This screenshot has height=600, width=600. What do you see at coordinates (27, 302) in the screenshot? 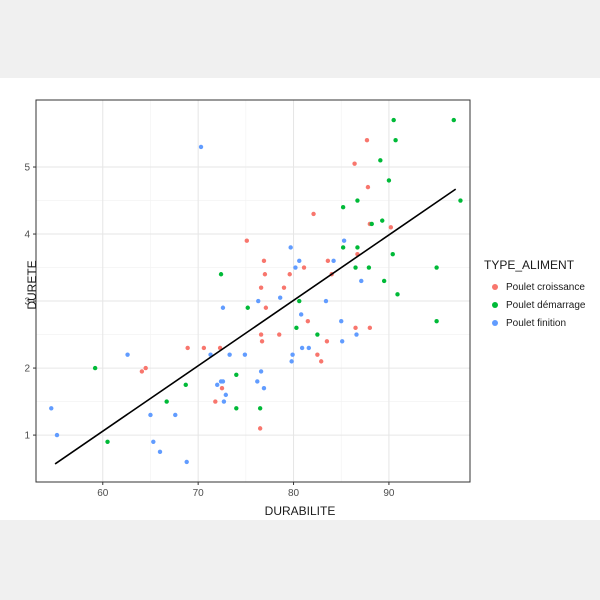
I see `y-tick-label: 3` at bounding box center [27, 302].